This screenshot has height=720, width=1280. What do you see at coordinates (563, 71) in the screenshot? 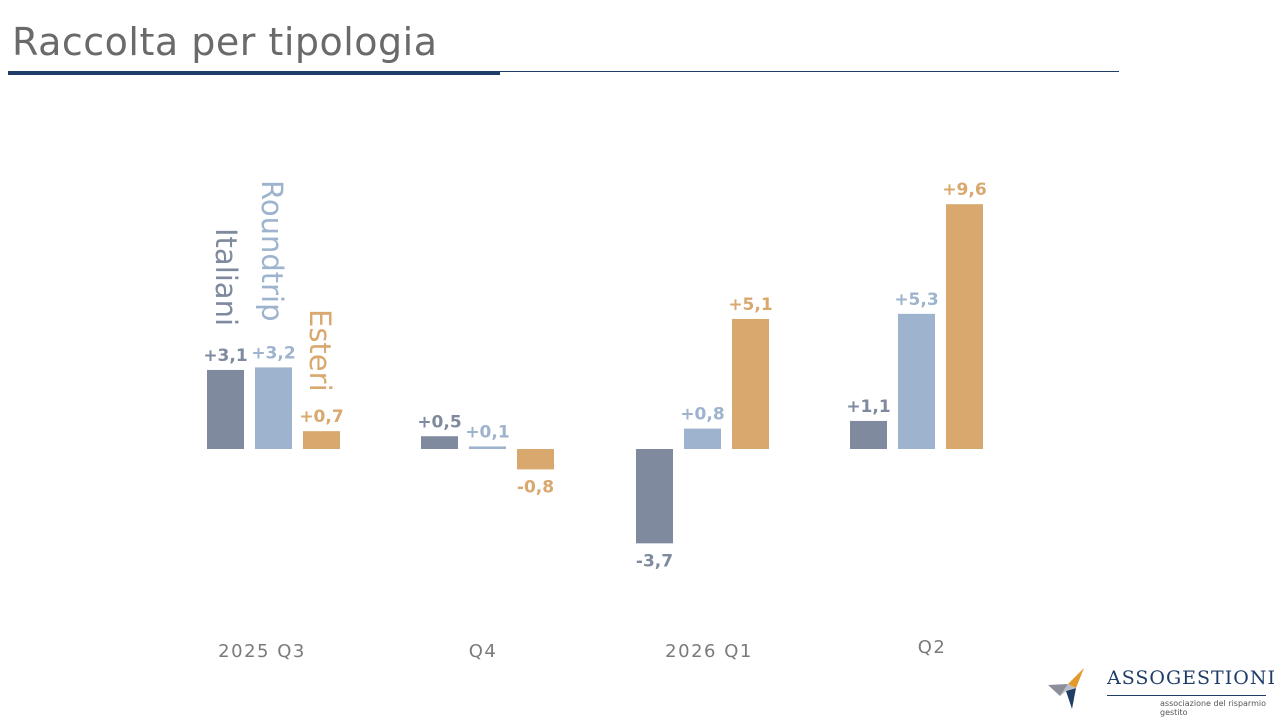
I see `title-divider` at bounding box center [563, 71].